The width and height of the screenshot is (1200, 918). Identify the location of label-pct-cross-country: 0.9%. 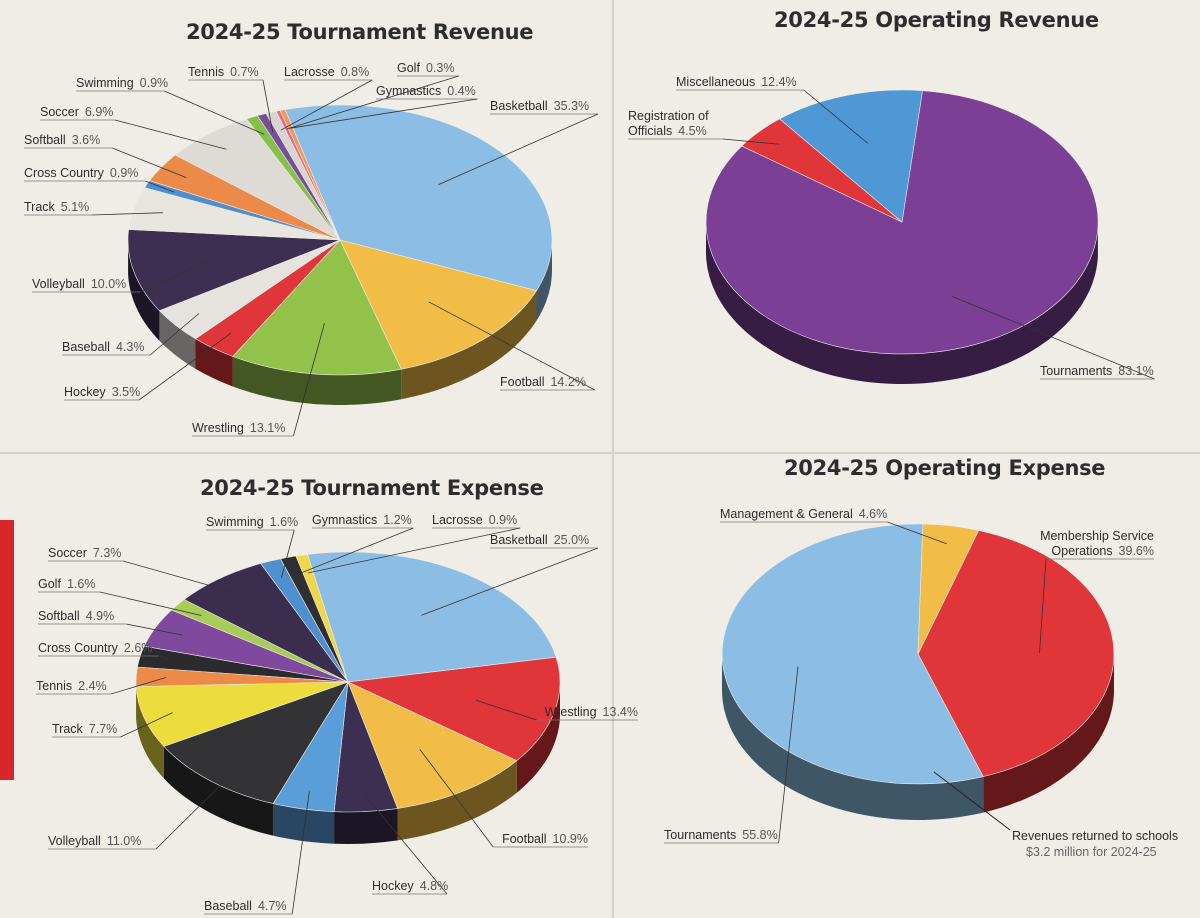
(124, 173).